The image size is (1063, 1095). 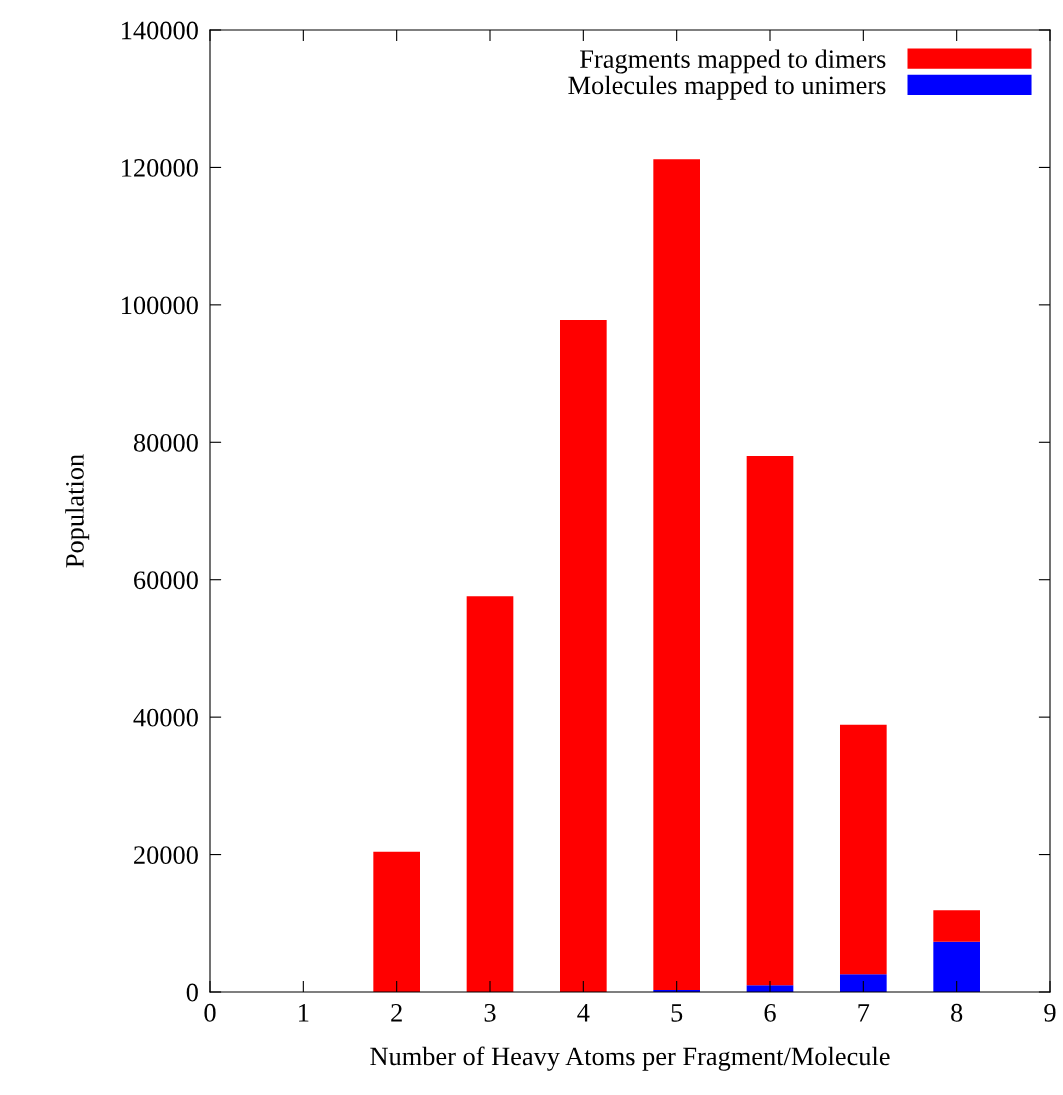 I want to click on x-tick-label: 8, so click(x=957, y=1012).